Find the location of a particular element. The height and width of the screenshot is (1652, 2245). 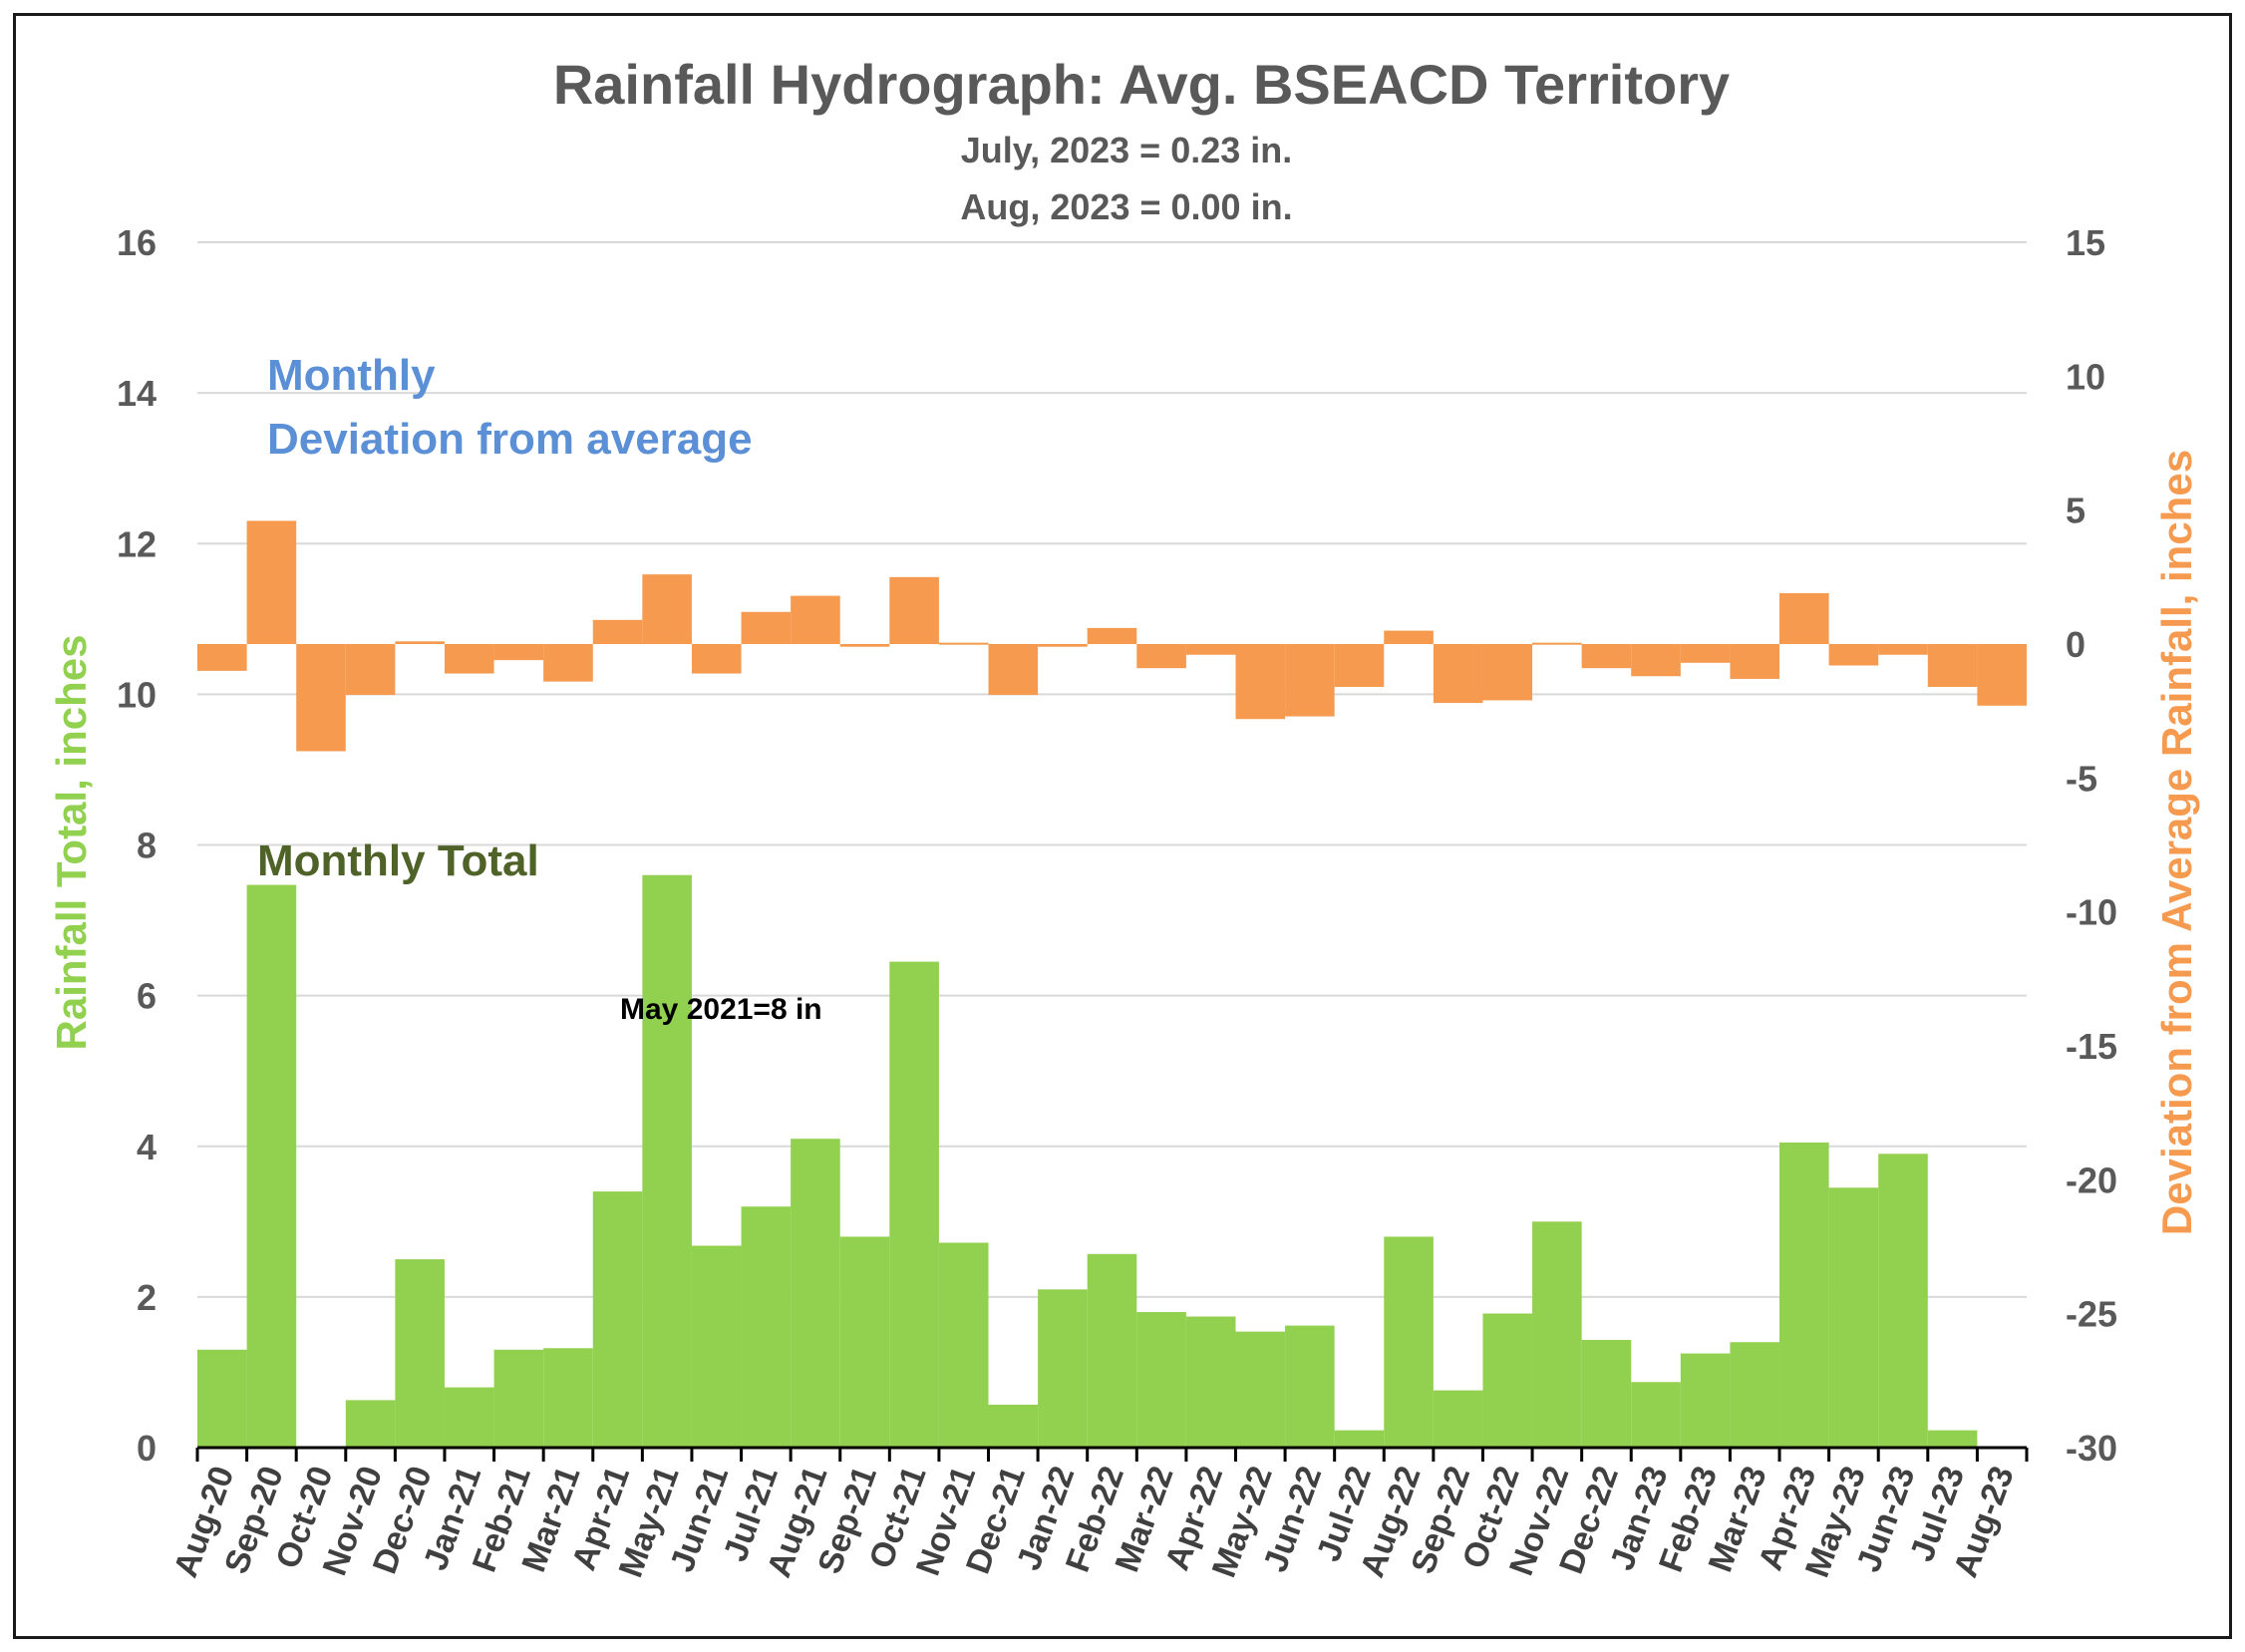

y-left-tick-label: 8 is located at coordinates (147, 846).